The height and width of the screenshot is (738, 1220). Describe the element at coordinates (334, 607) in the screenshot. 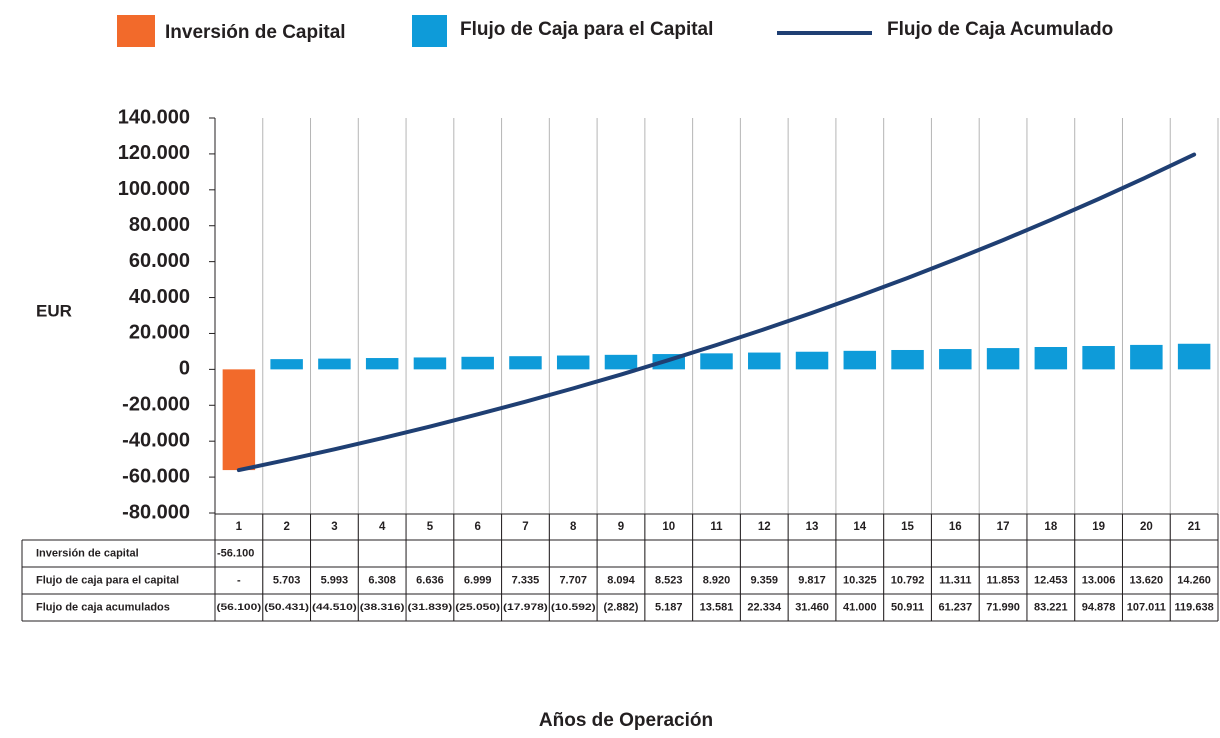

I see `table-cell: (44.510)` at that location.